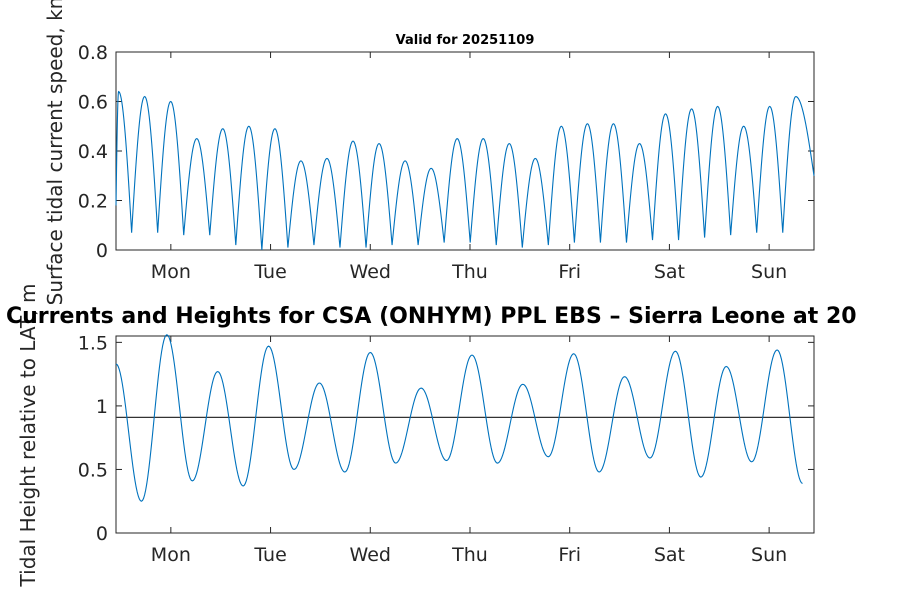  I want to click on height-y-tick-label: 0, so click(102, 534).